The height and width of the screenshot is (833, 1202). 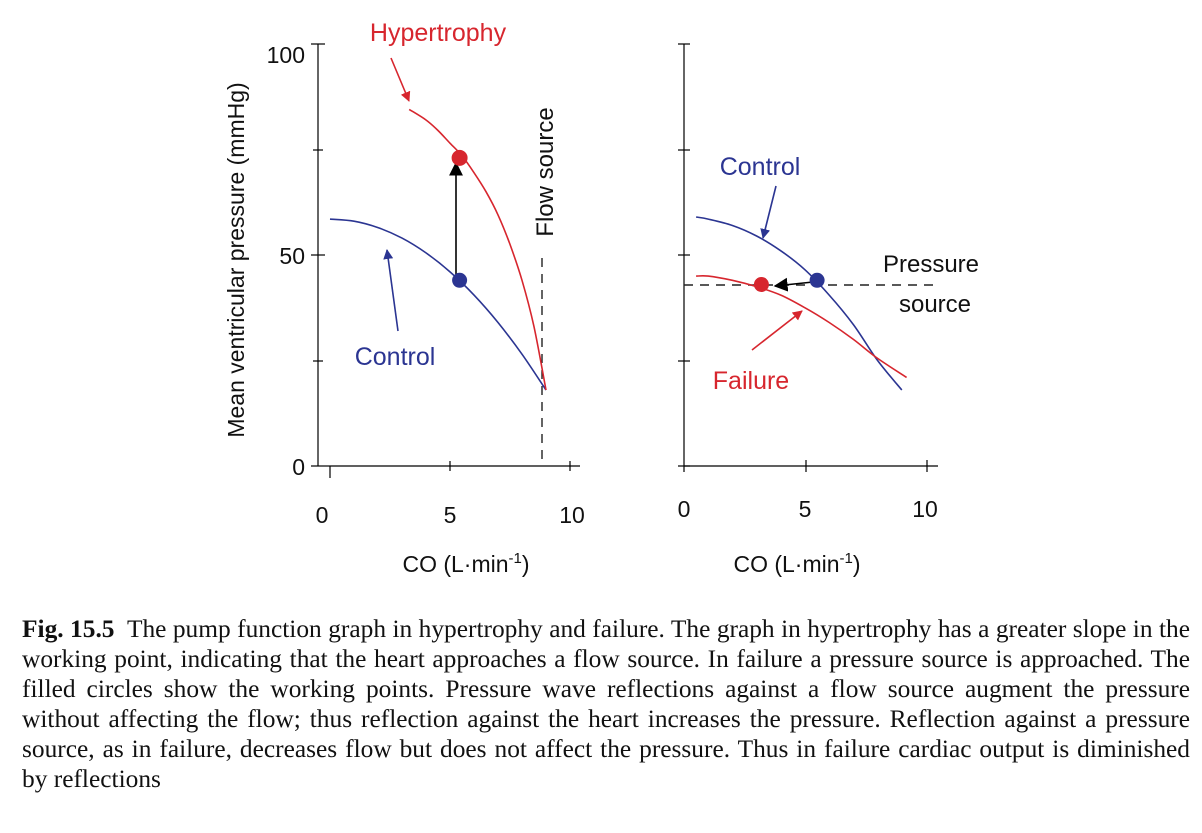 I want to click on left-x-ticks, so click(x=450, y=469).